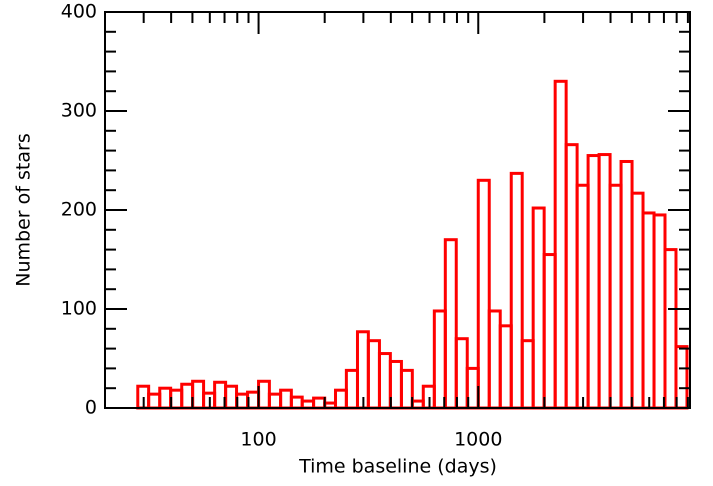 This screenshot has width=713, height=486. Describe the element at coordinates (79, 12) in the screenshot. I see `y-tick-label: 400` at that location.